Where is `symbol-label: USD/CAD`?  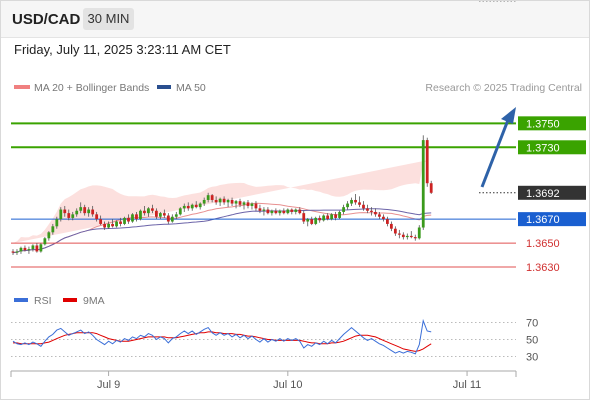
symbol-label: USD/CAD is located at coordinates (46, 19).